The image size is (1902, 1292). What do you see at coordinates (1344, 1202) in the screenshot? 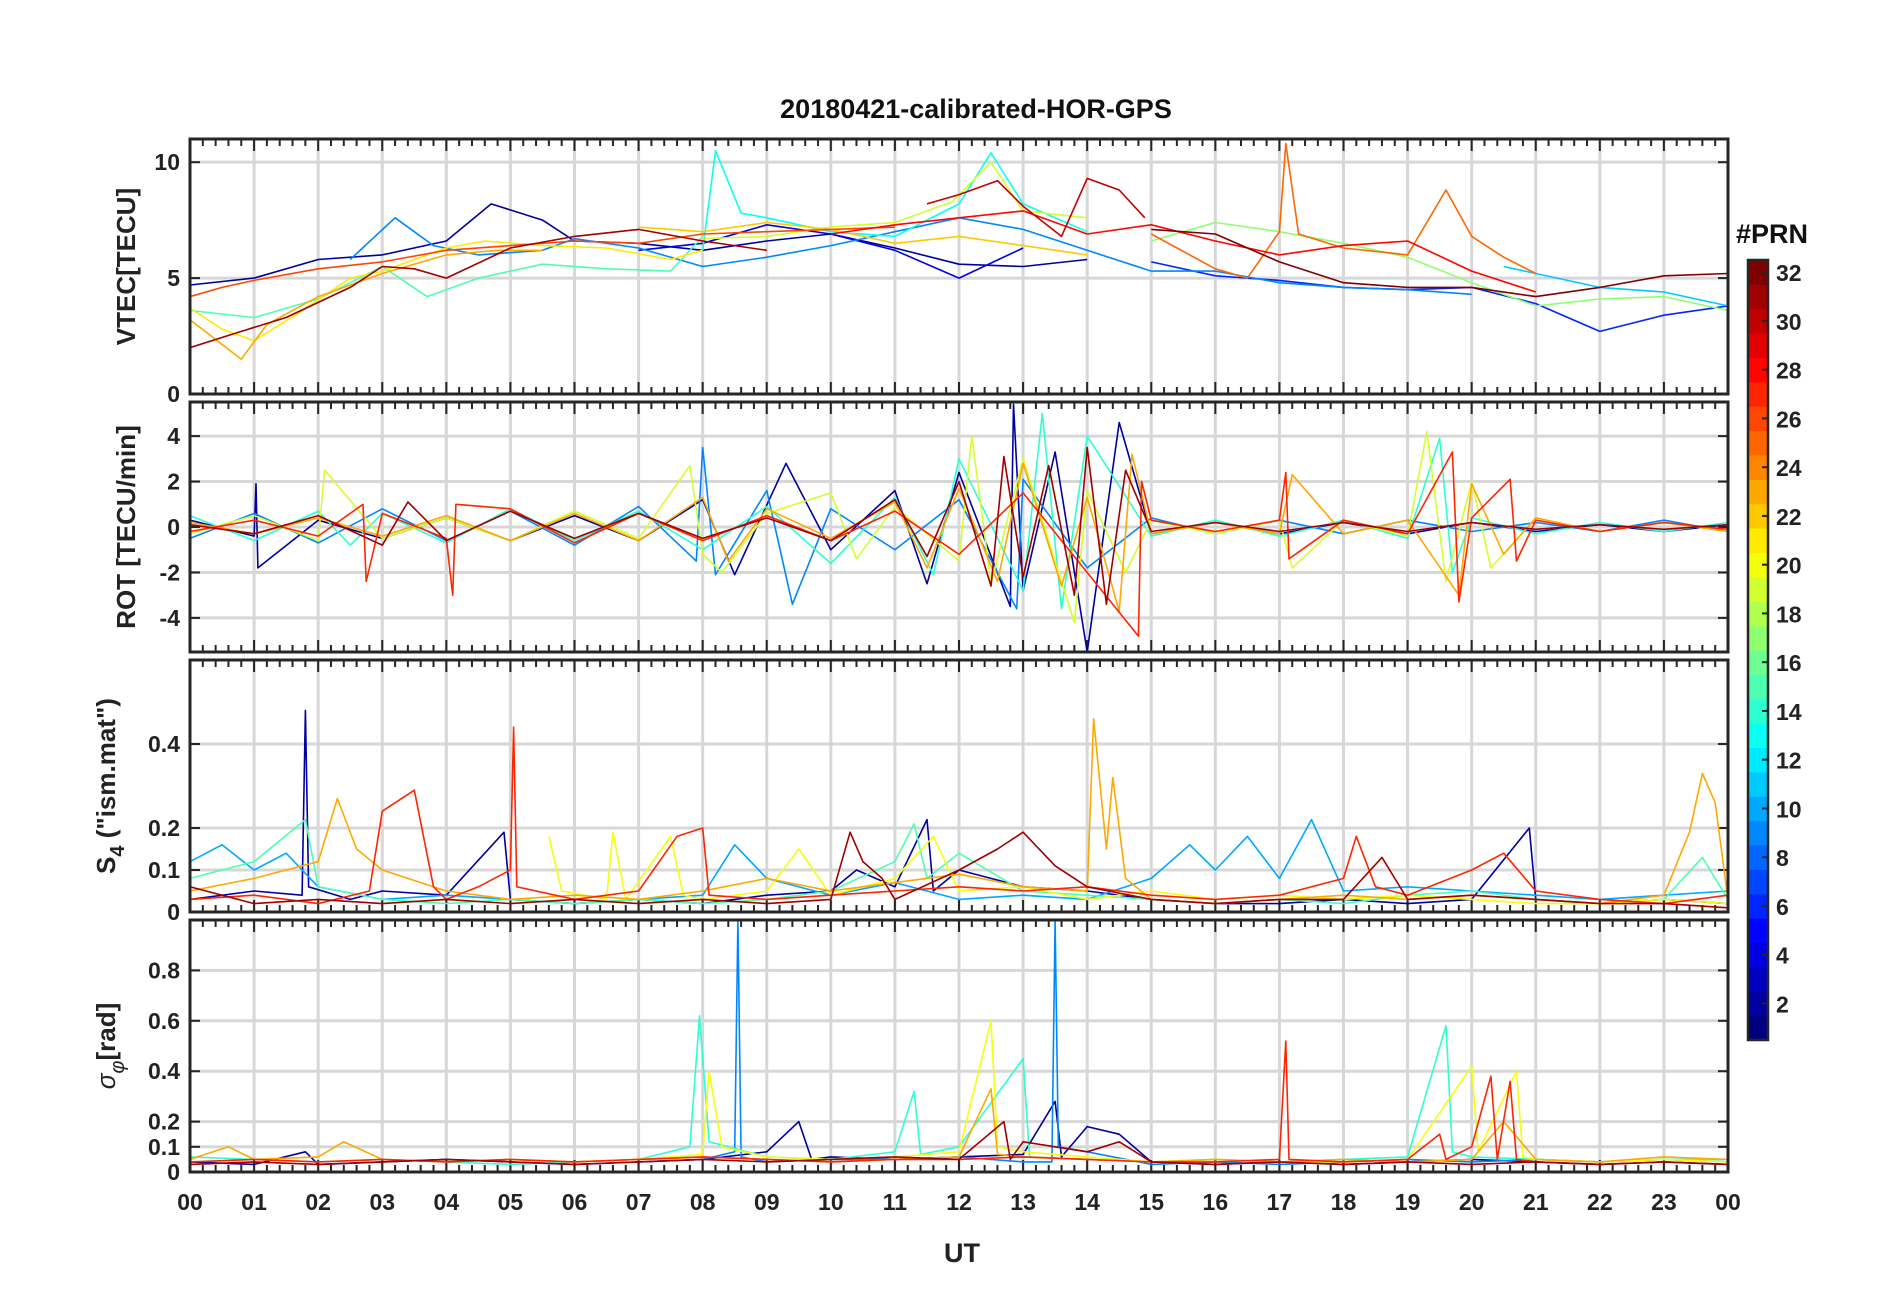
I see `x-tick-label: 18` at bounding box center [1344, 1202].